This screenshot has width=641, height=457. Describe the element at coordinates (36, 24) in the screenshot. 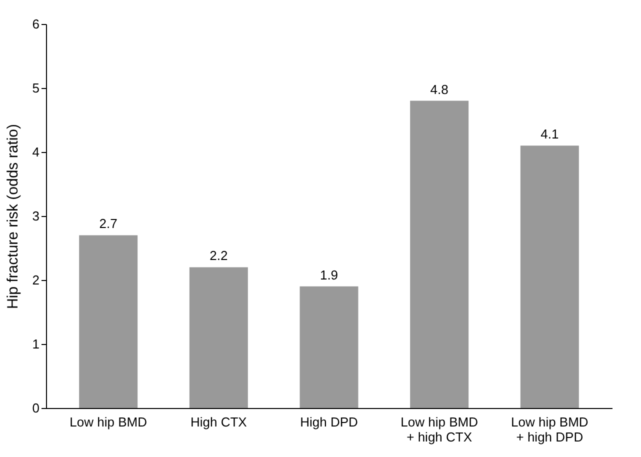

I see `y-tick-label: 6` at that location.